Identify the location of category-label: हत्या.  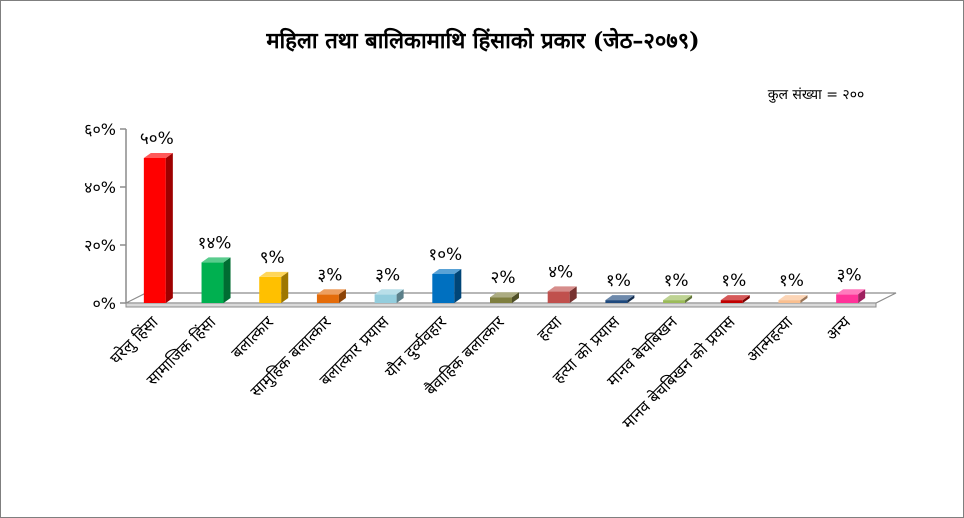
(549, 328).